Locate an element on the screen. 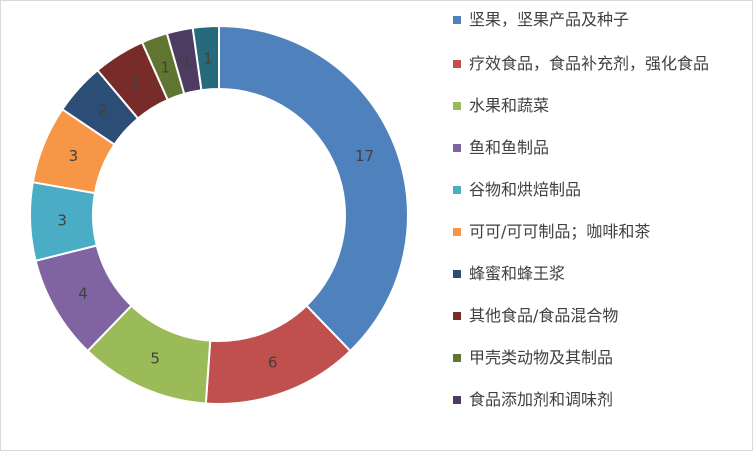  legend-label: 鱼和鱼制品 is located at coordinates (509, 147).